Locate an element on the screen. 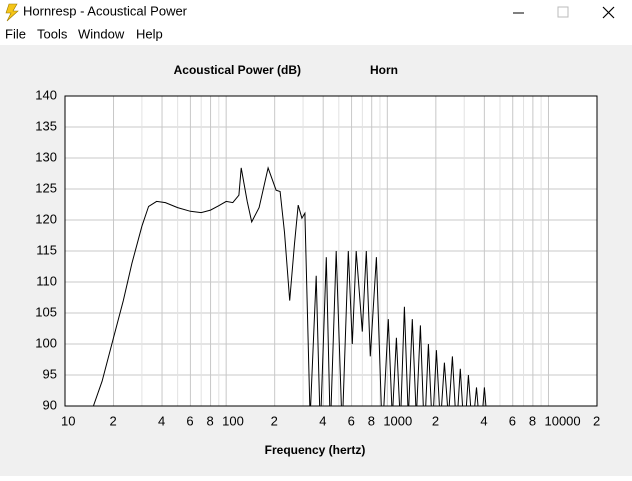 The image size is (632, 481). window-title: Hornresp - Acoustical Power is located at coordinates (105, 10).